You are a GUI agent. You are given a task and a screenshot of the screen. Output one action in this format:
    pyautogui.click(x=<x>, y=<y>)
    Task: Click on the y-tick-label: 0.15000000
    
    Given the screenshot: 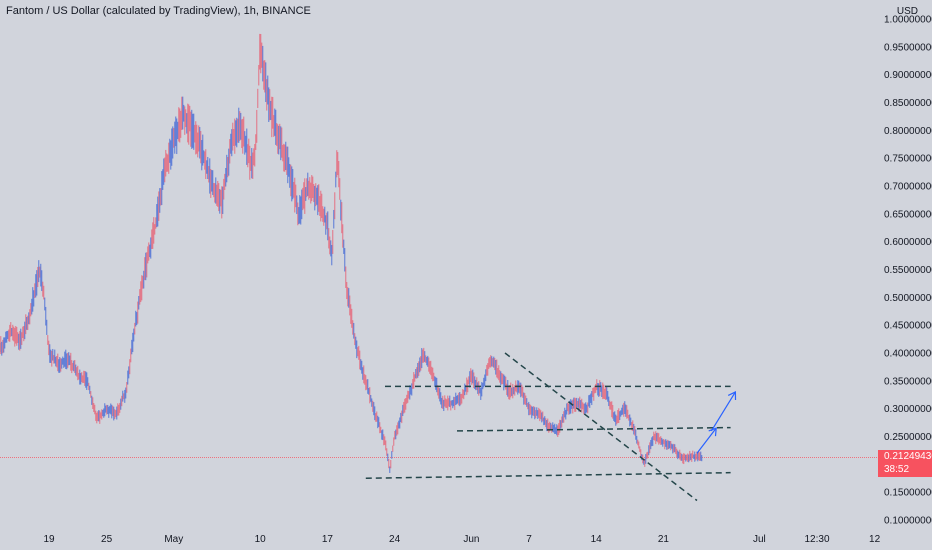 What is the action you would take?
    pyautogui.click(x=908, y=493)
    